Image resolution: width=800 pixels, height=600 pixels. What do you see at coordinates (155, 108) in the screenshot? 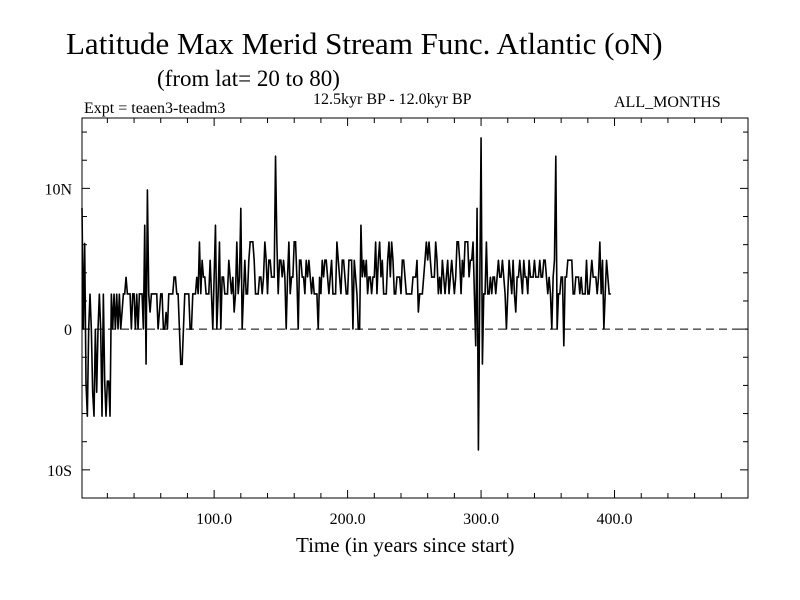
I see `experiment-label: Expt = teaen3-teadm3` at bounding box center [155, 108].